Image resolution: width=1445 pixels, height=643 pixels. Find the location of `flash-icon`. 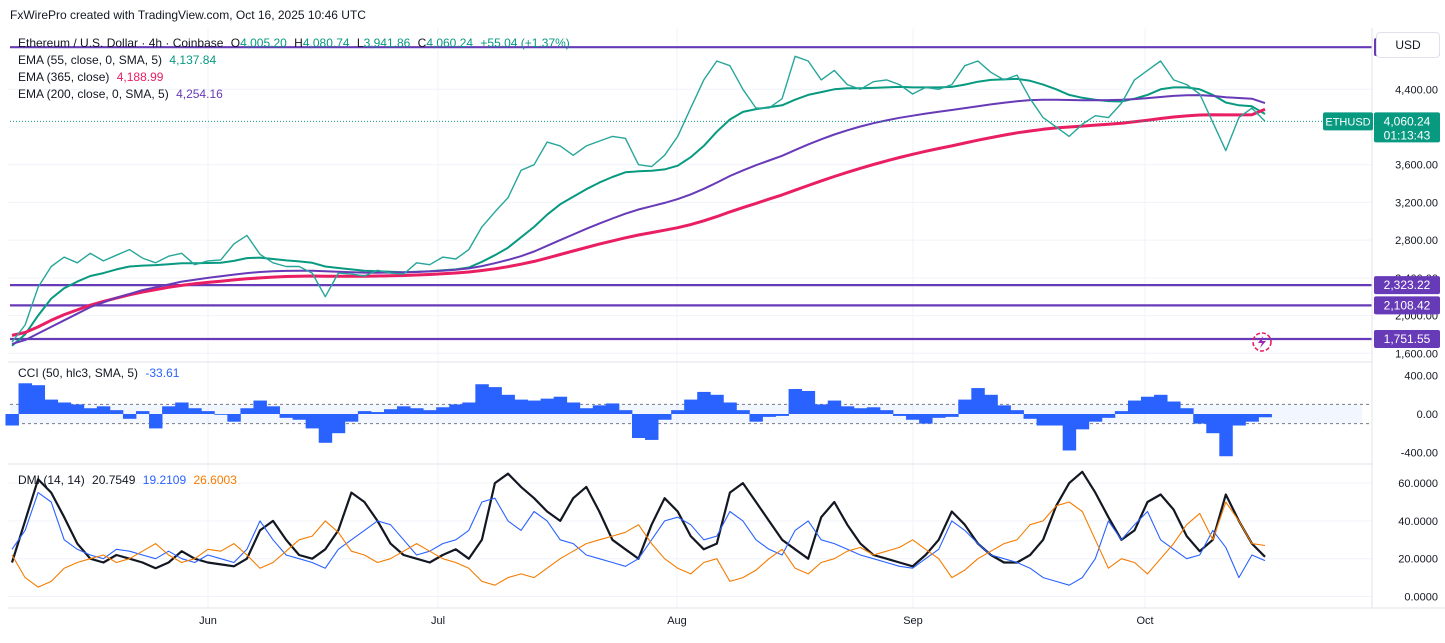

flash-icon is located at coordinates (1262, 342).